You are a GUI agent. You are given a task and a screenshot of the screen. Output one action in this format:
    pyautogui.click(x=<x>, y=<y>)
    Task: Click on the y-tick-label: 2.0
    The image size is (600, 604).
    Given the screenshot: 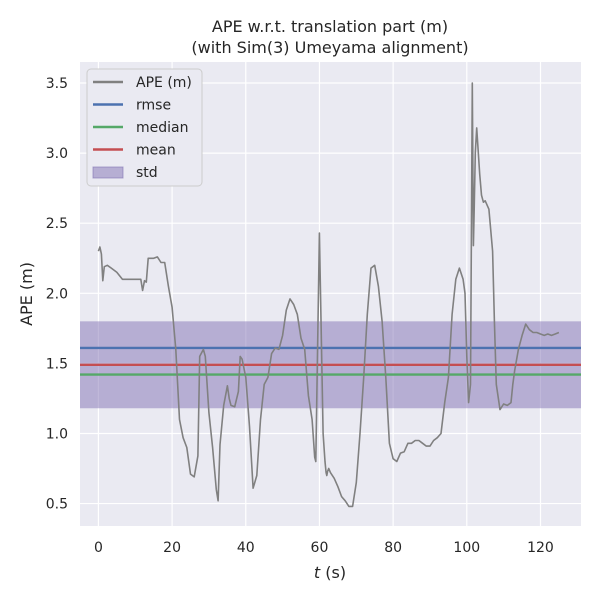 What is the action you would take?
    pyautogui.click(x=57, y=294)
    